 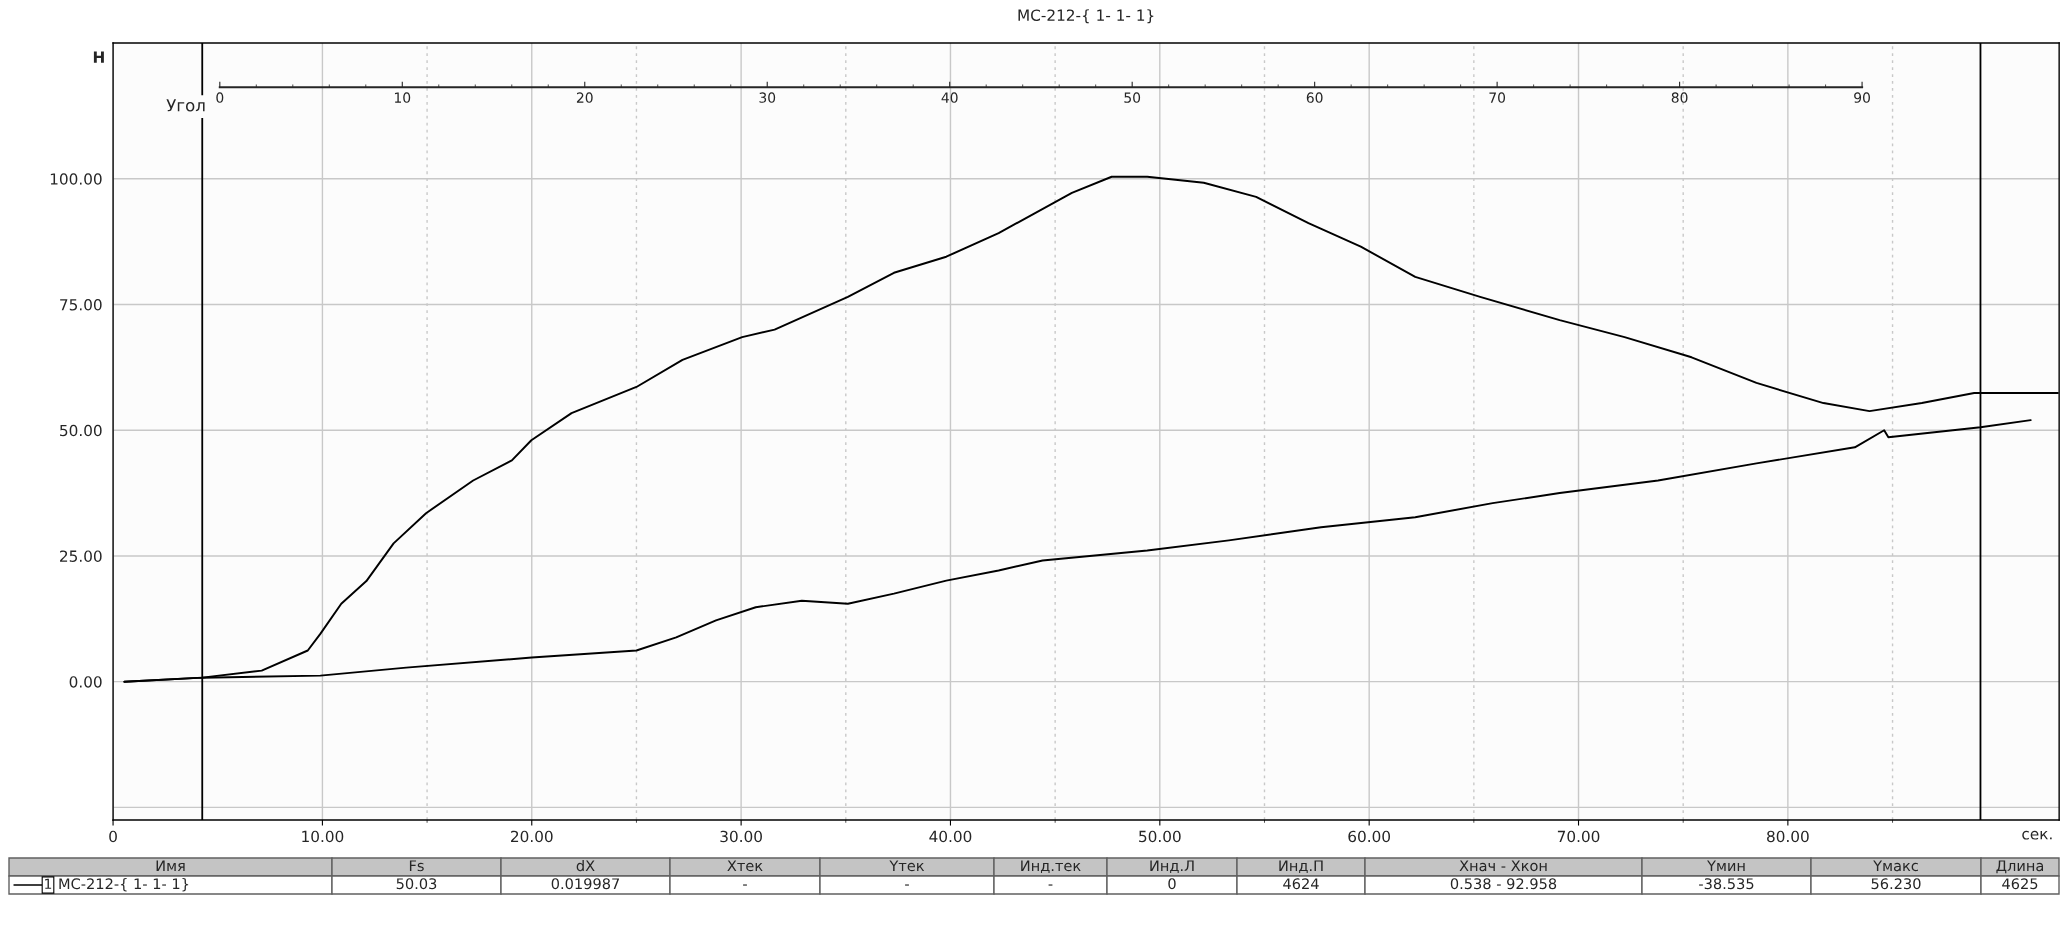 What do you see at coordinates (416, 884) in the screenshot?
I see `text: 50.03` at bounding box center [416, 884].